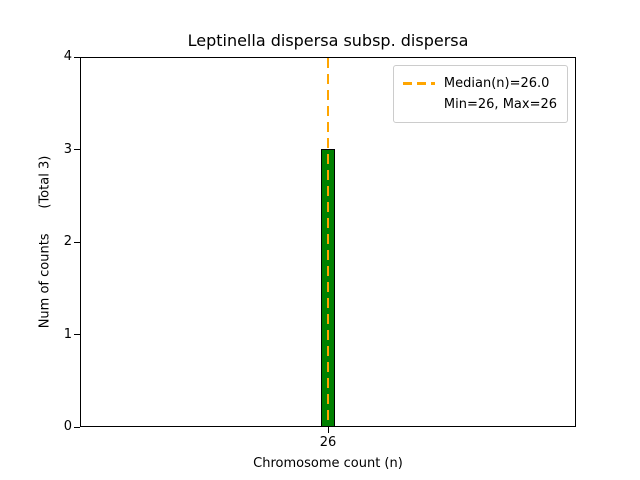 The height and width of the screenshot is (480, 640). What do you see at coordinates (328, 40) in the screenshot?
I see `chart-title: Leptinella dispersa subsp. dispersa` at bounding box center [328, 40].